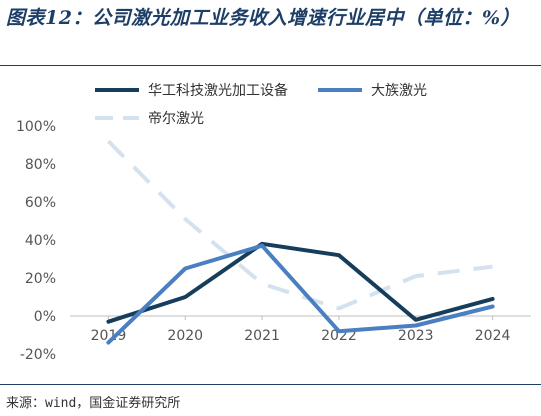  Describe the element at coordinates (185, 336) in the screenshot. I see `x-tick-label: 2020` at that location.